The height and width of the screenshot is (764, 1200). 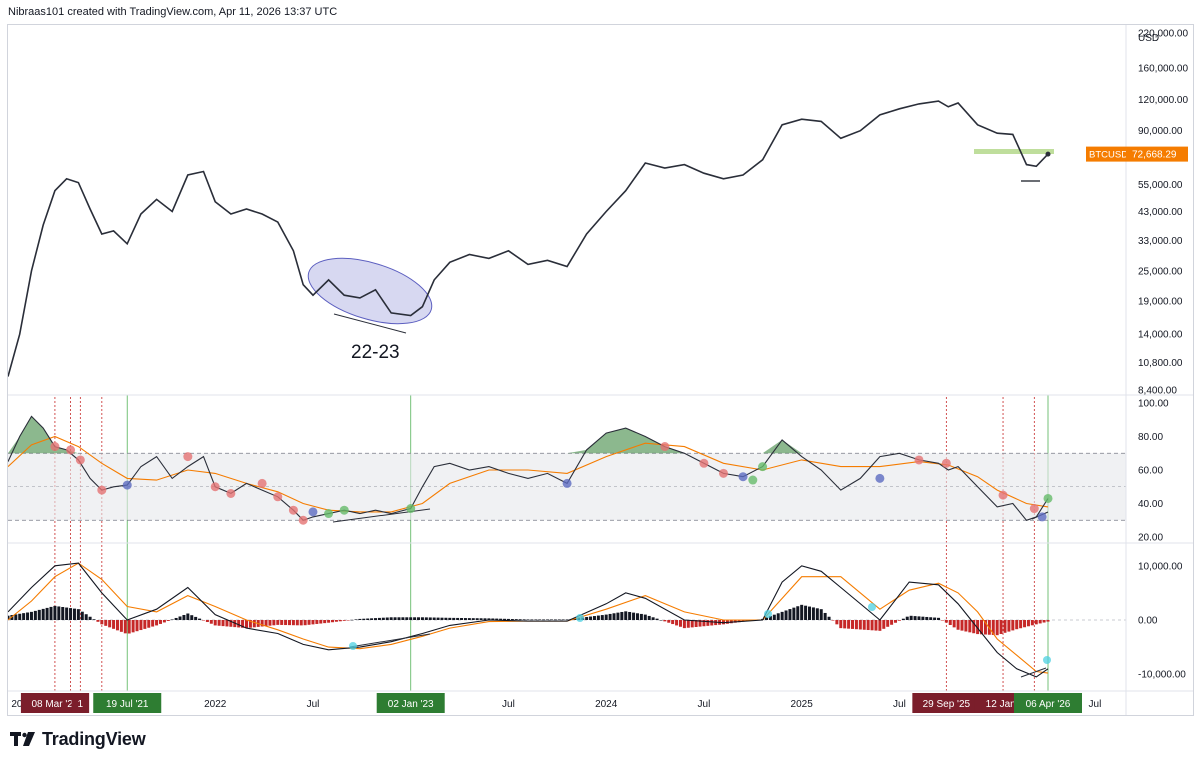 What do you see at coordinates (29, 738) in the screenshot?
I see `logo-slash` at bounding box center [29, 738].